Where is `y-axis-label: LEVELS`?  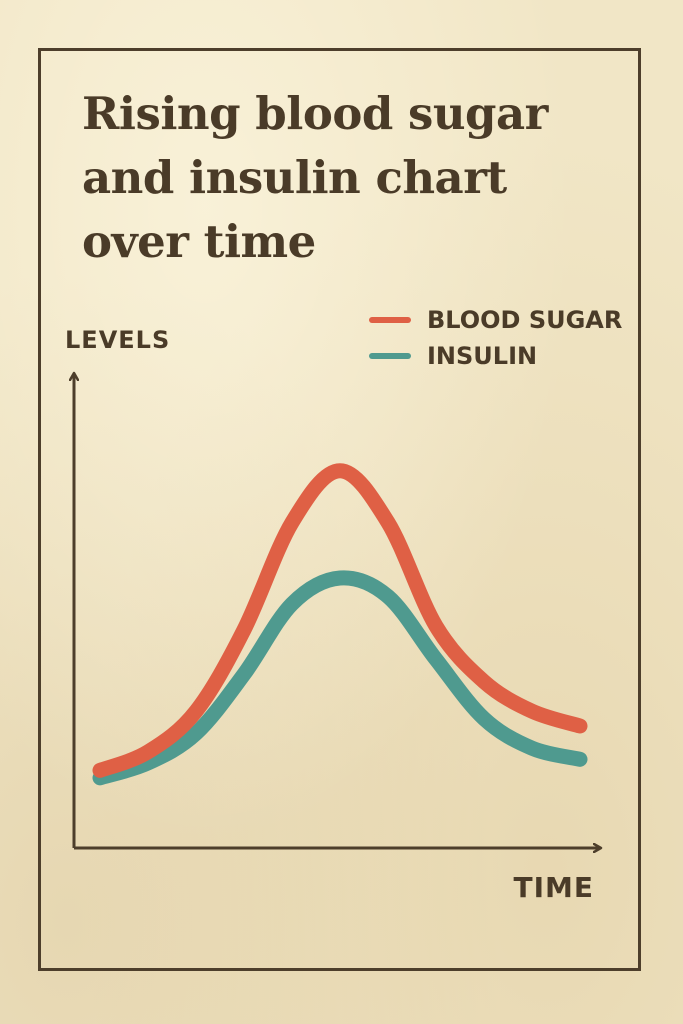
y-axis-label: LEVELS is located at coordinates (117, 340).